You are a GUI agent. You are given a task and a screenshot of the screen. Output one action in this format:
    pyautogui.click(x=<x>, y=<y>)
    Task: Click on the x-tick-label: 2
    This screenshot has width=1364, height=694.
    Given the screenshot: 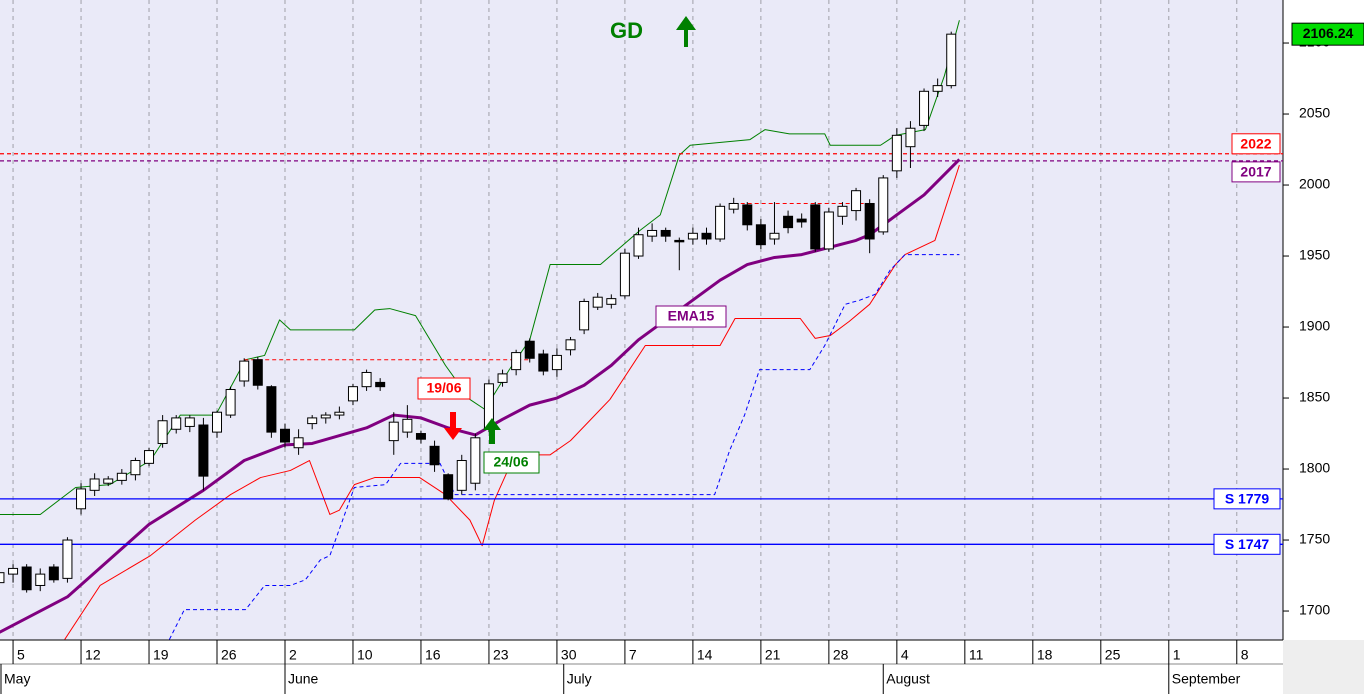 What is the action you would take?
    pyautogui.click(x=293, y=655)
    